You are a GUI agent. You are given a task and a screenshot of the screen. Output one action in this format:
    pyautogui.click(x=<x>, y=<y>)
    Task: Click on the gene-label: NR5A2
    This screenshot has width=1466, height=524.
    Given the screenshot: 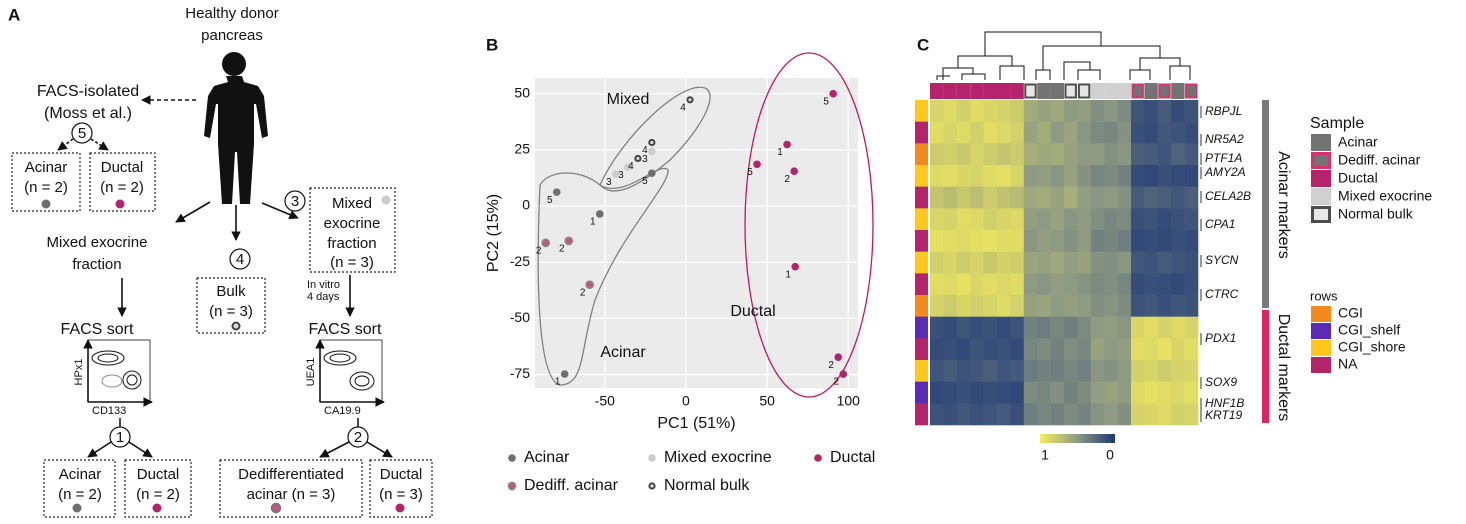 What is the action you would take?
    pyautogui.click(x=1224, y=139)
    